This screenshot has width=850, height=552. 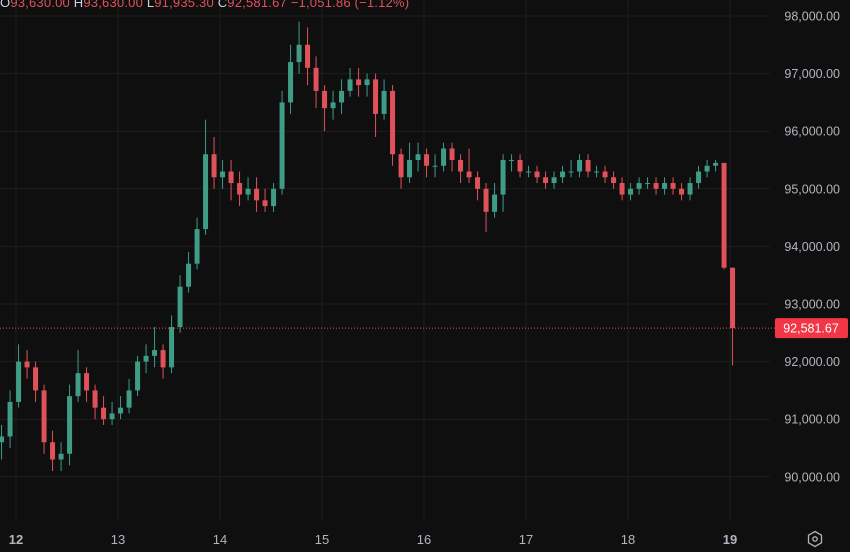 What do you see at coordinates (812, 420) in the screenshot?
I see `y-tick-label: 91,000.00` at bounding box center [812, 420].